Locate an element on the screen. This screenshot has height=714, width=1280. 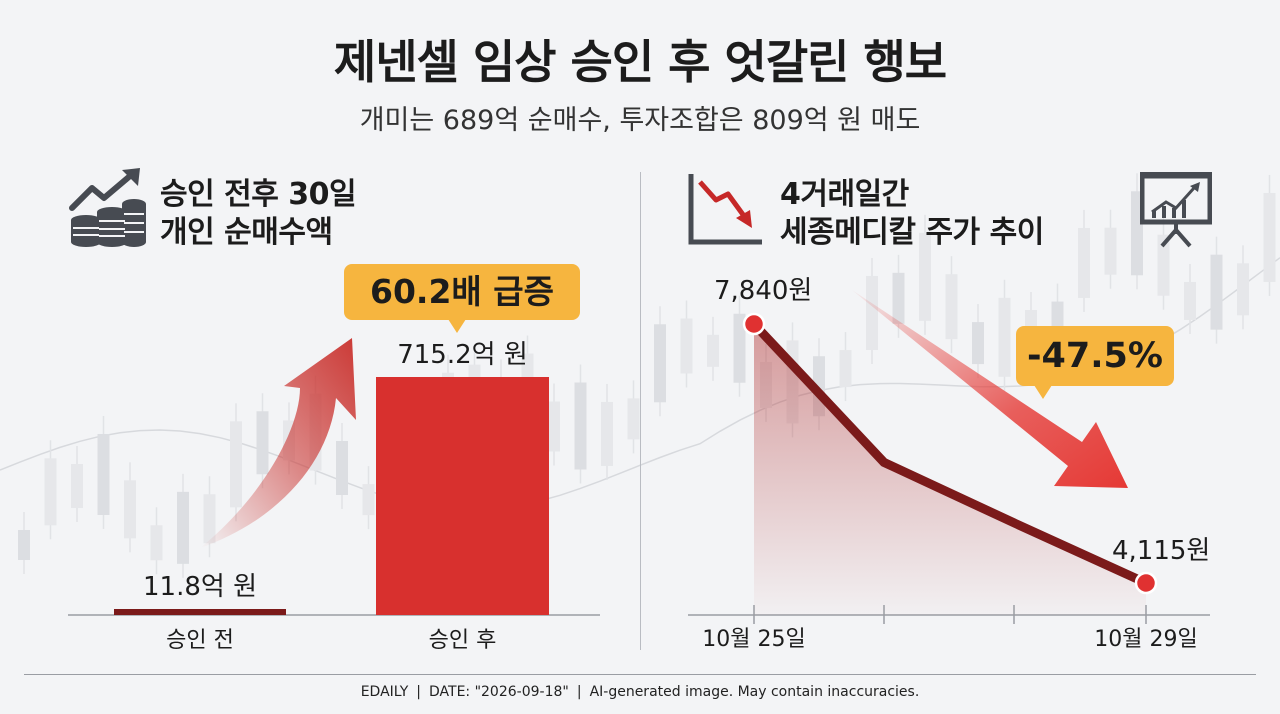
bar-category-label-0: 승인 전 is located at coordinates (200, 640).